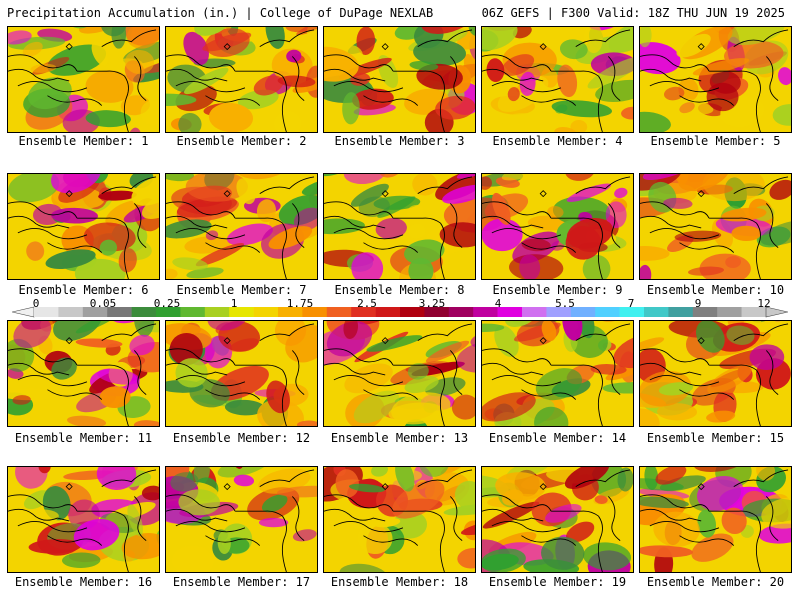  What do you see at coordinates (399, 141) in the screenshot?
I see `ensemble-member-label: Ensemble Member: 3` at bounding box center [399, 141].